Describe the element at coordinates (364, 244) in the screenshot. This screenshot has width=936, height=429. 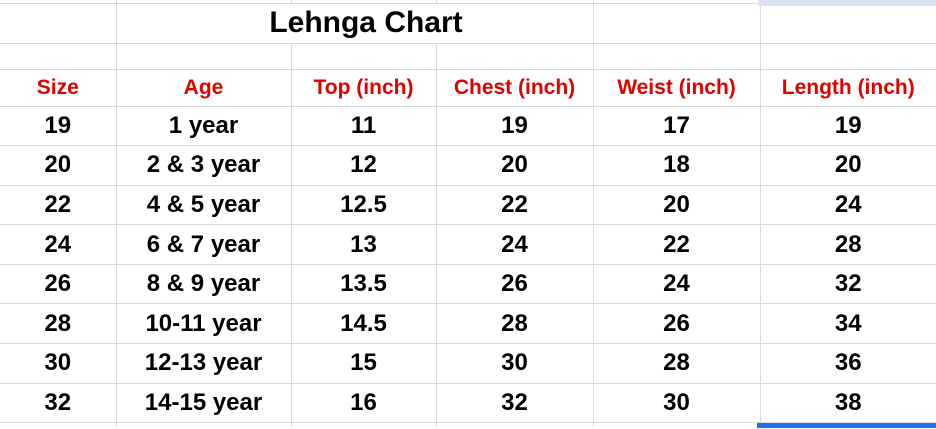
I see `table-cell: 13` at that location.